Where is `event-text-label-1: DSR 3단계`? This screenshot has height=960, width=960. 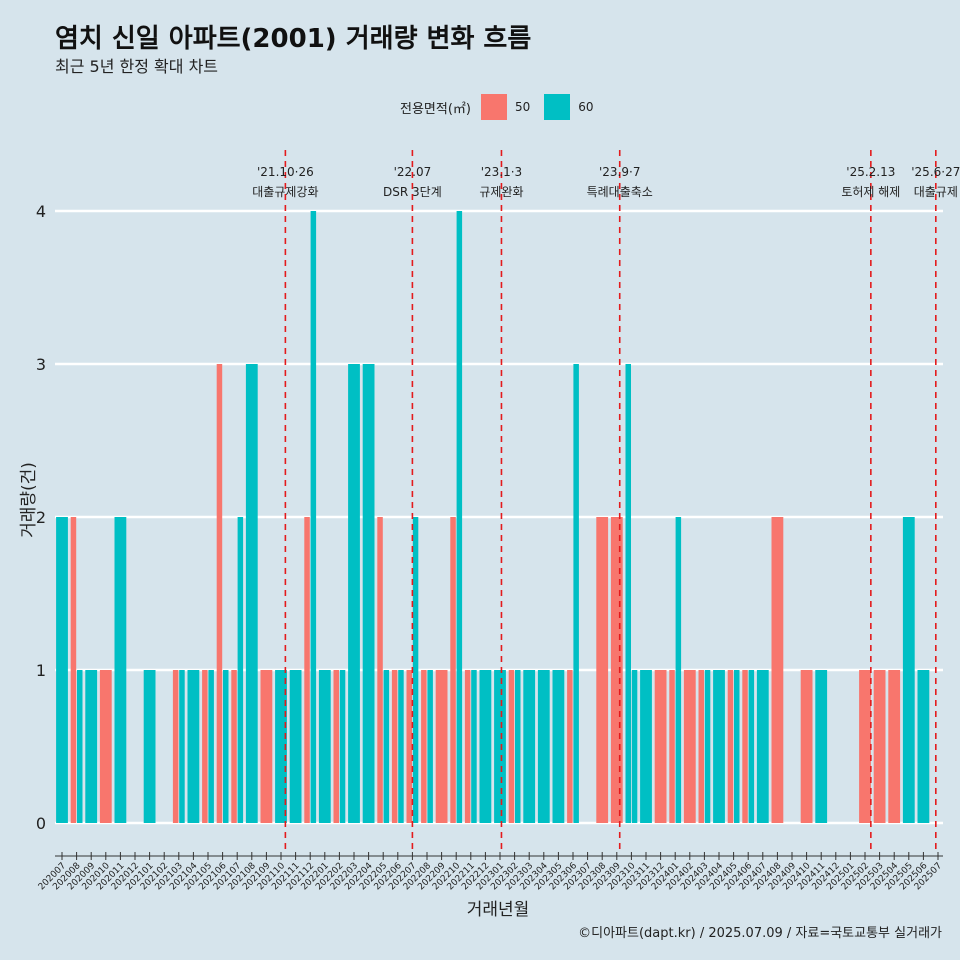
event-text-label-1: DSR 3단계 is located at coordinates (412, 192).